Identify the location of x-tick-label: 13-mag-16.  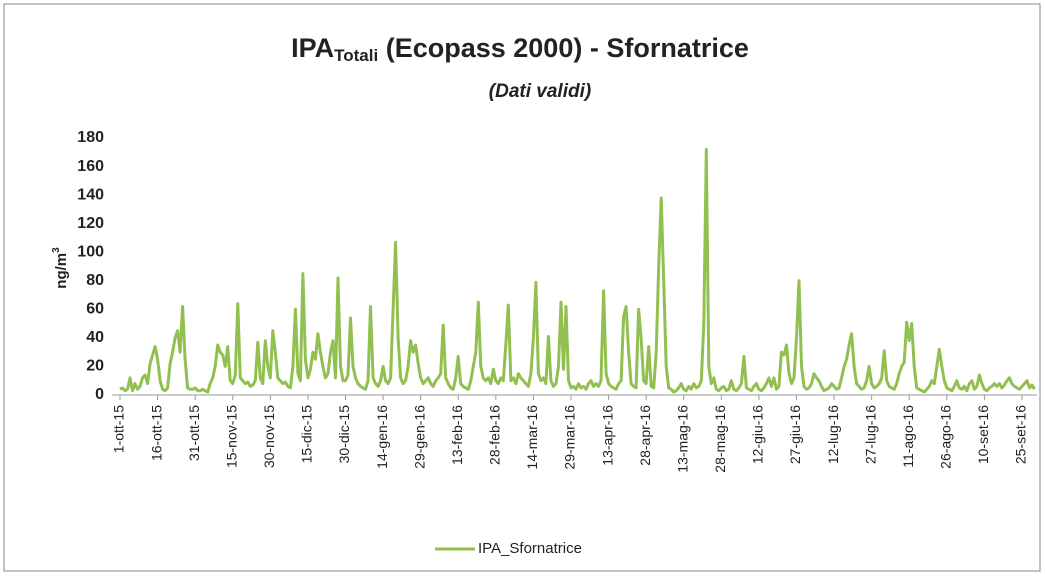
(682, 439).